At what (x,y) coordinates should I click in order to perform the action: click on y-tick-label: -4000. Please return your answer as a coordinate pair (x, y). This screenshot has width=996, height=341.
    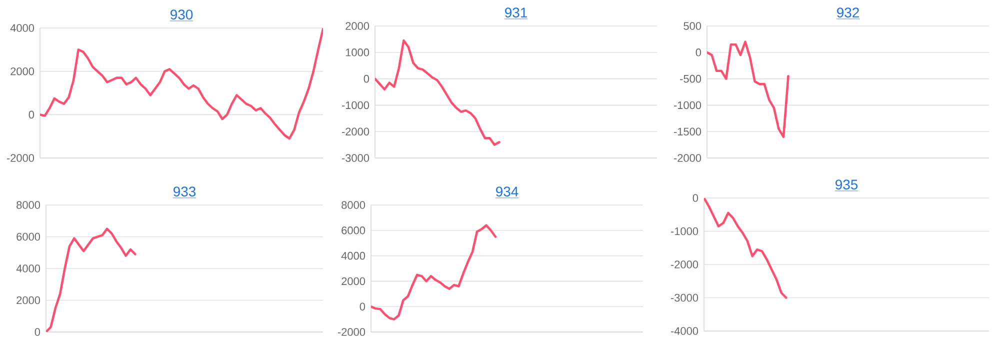
    Looking at the image, I should click on (684, 331).